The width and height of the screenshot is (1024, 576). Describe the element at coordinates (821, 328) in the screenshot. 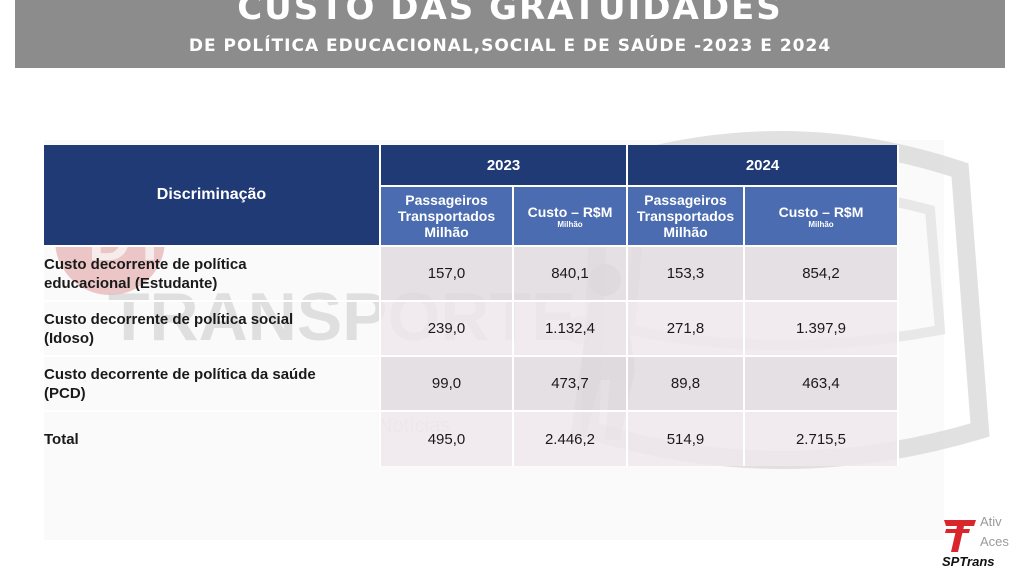

I see `cell-cost-2024: 1.397,9` at that location.